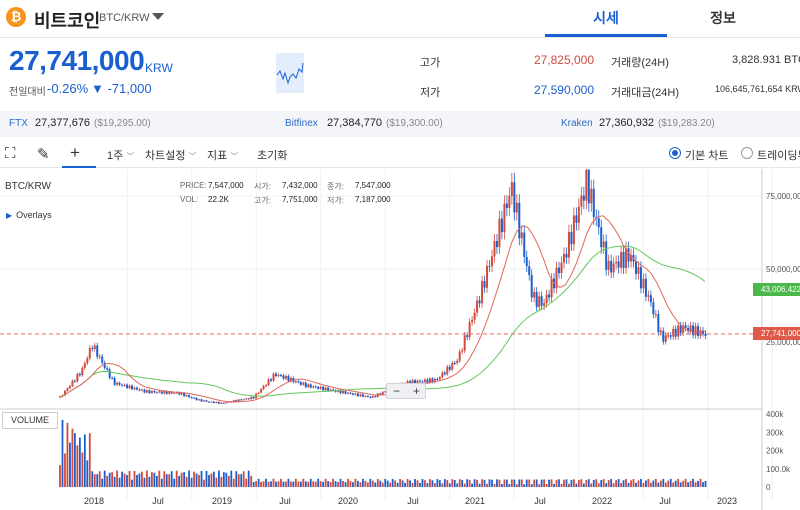 Image resolution: width=800 pixels, height=510 pixels. What do you see at coordinates (778, 156) in the screenshot?
I see `tradingview-label: 트레이딩뷰` at bounding box center [778, 156].